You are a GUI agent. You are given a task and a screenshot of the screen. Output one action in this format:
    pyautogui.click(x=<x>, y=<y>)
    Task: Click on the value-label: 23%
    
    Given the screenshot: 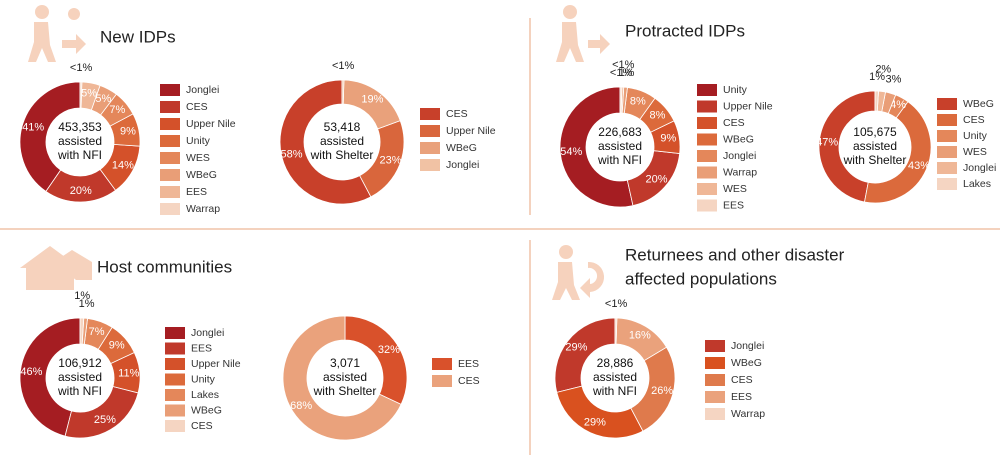 What is the action you would take?
    pyautogui.click(x=391, y=161)
    